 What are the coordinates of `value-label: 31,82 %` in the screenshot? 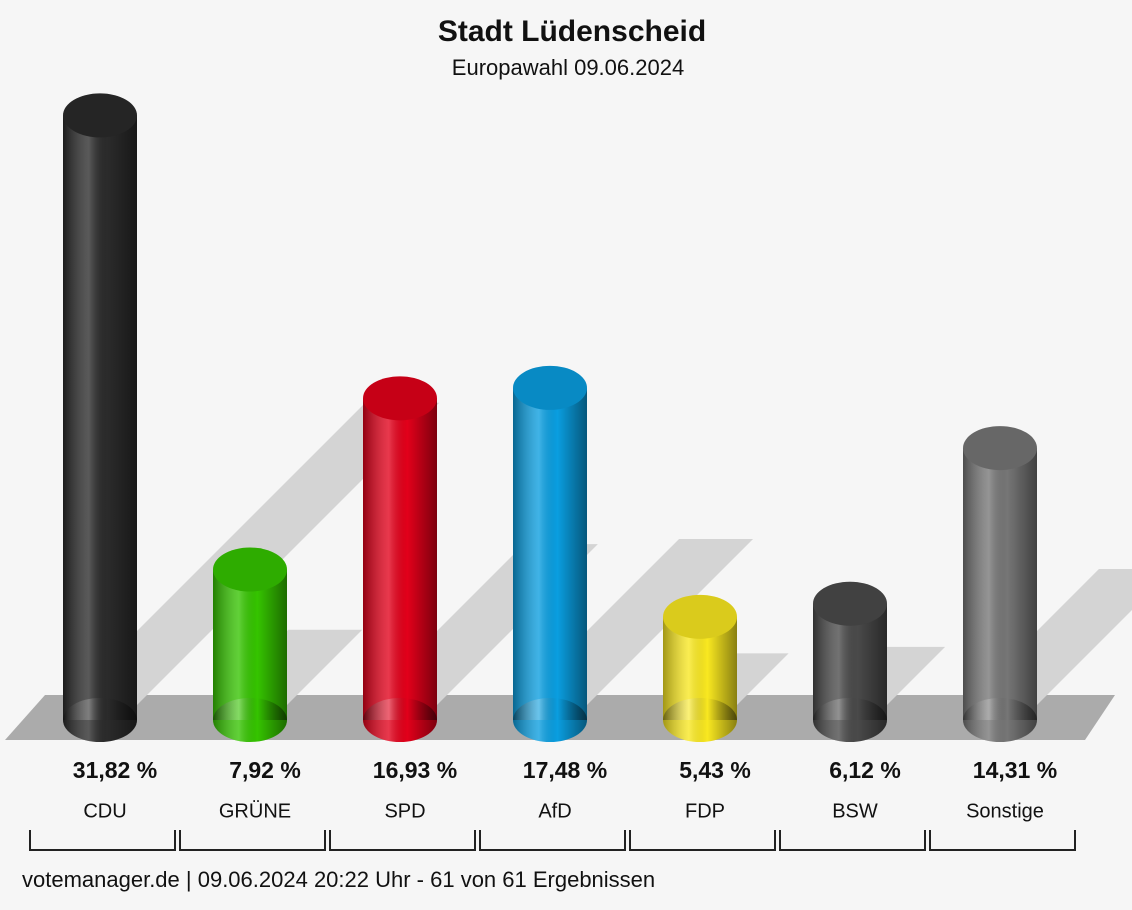 It's located at (115, 770).